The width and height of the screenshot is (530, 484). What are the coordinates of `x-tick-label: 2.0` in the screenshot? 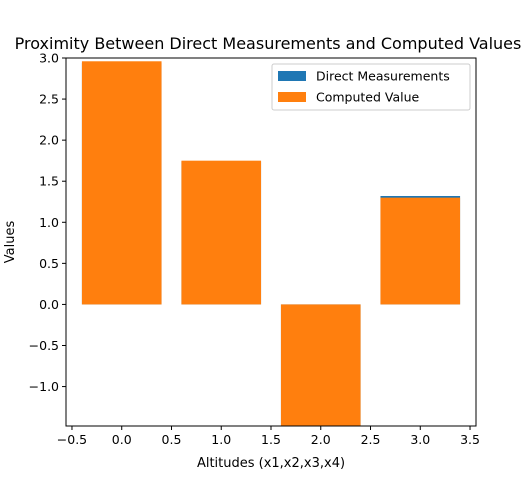 It's located at (321, 439).